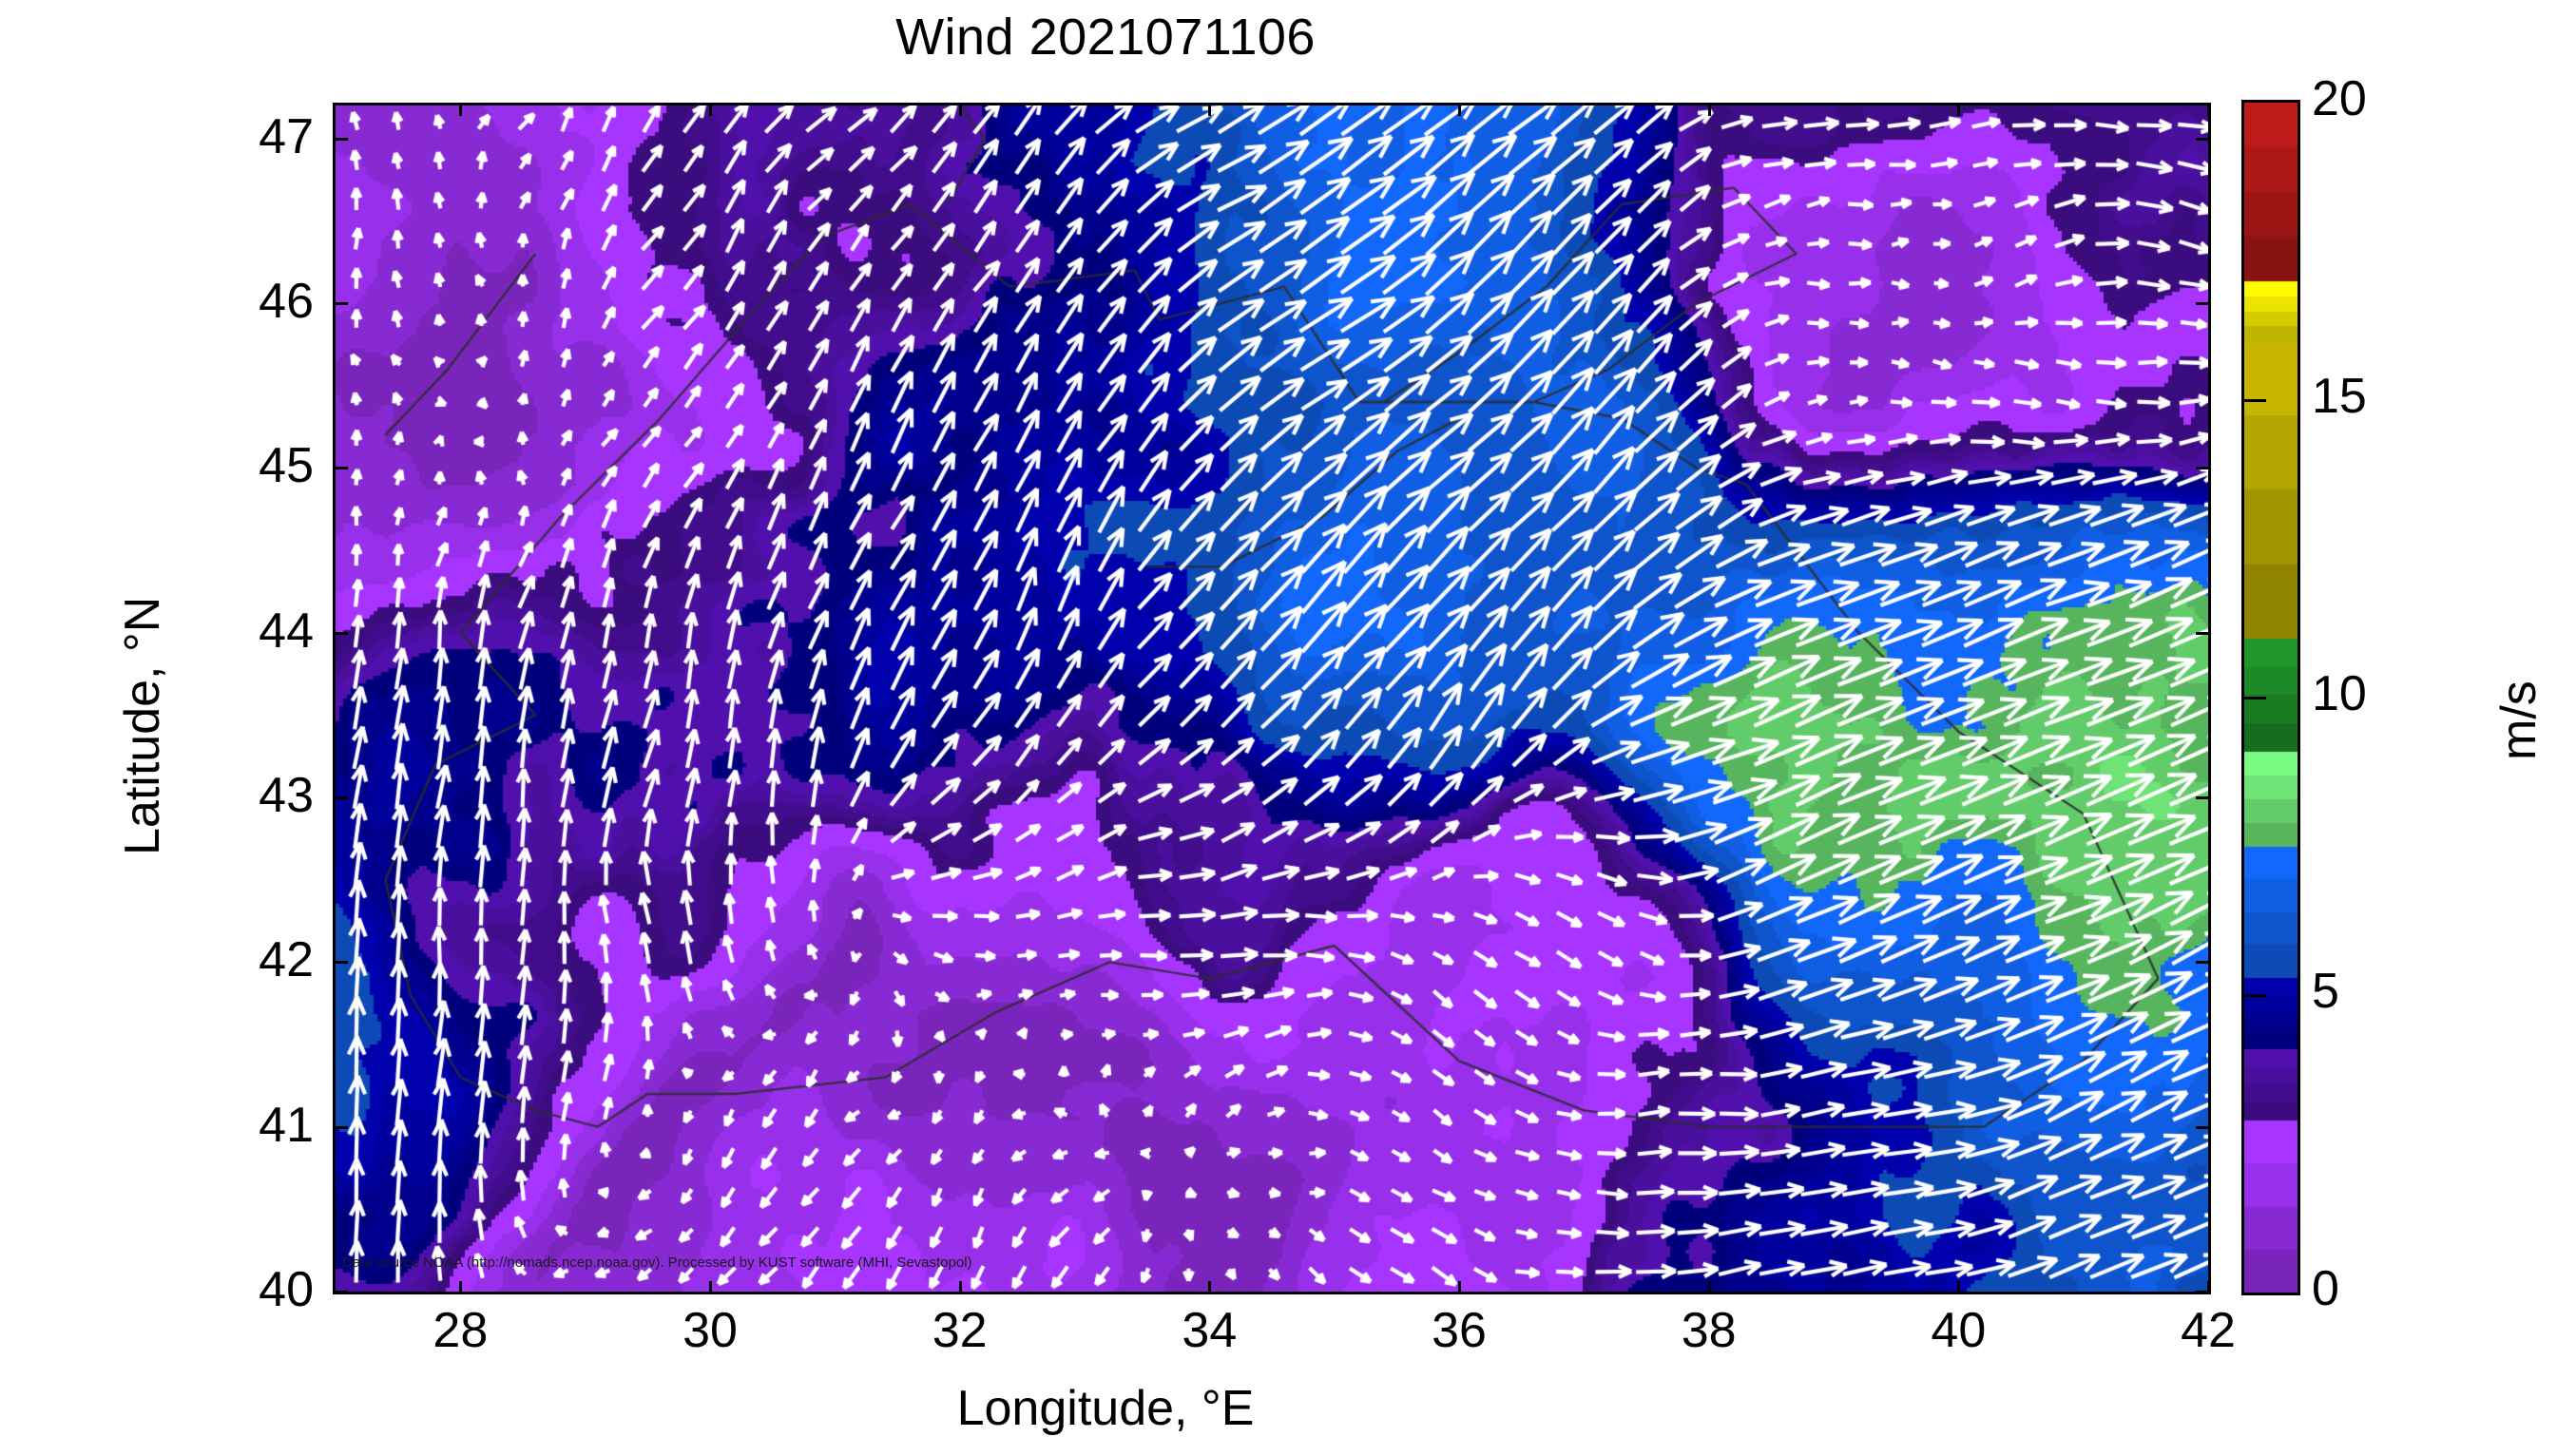  I want to click on y-tick-label-46: 46, so click(287, 301).